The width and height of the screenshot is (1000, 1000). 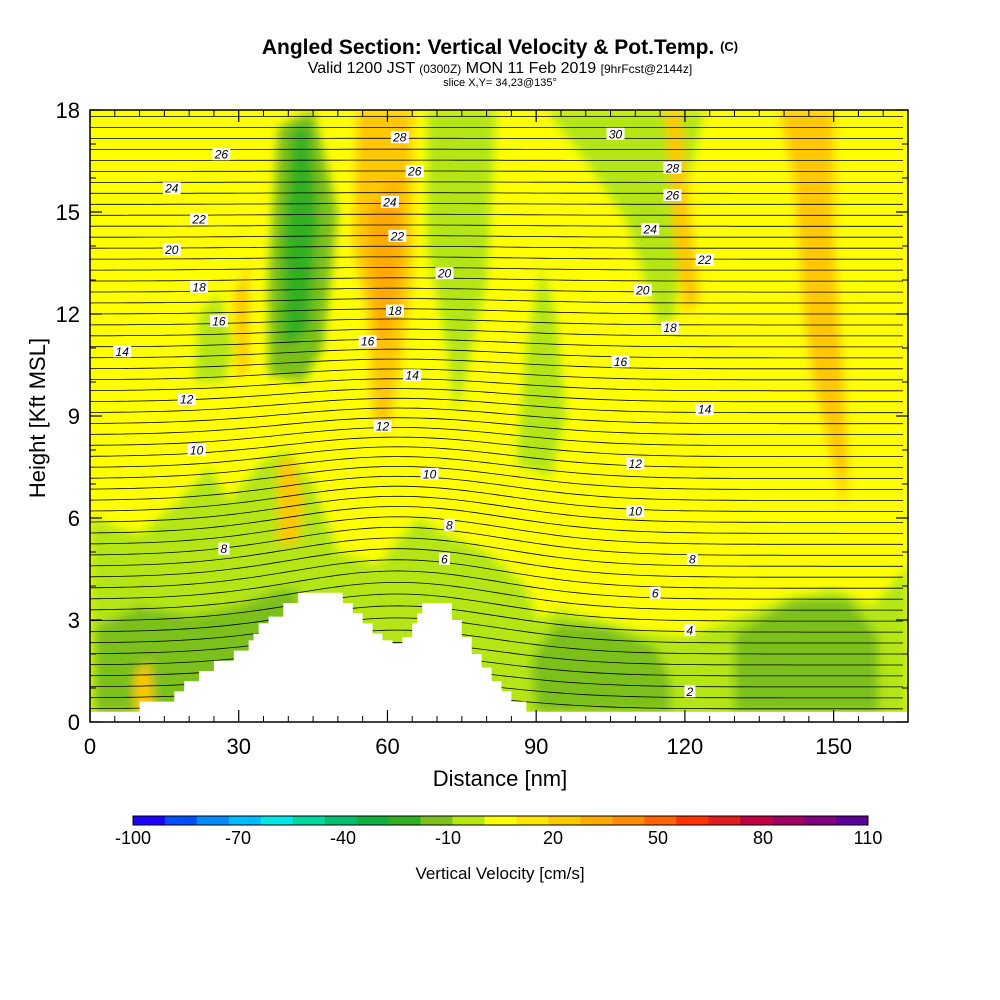 I want to click on isotherm-label: 14, so click(x=413, y=376).